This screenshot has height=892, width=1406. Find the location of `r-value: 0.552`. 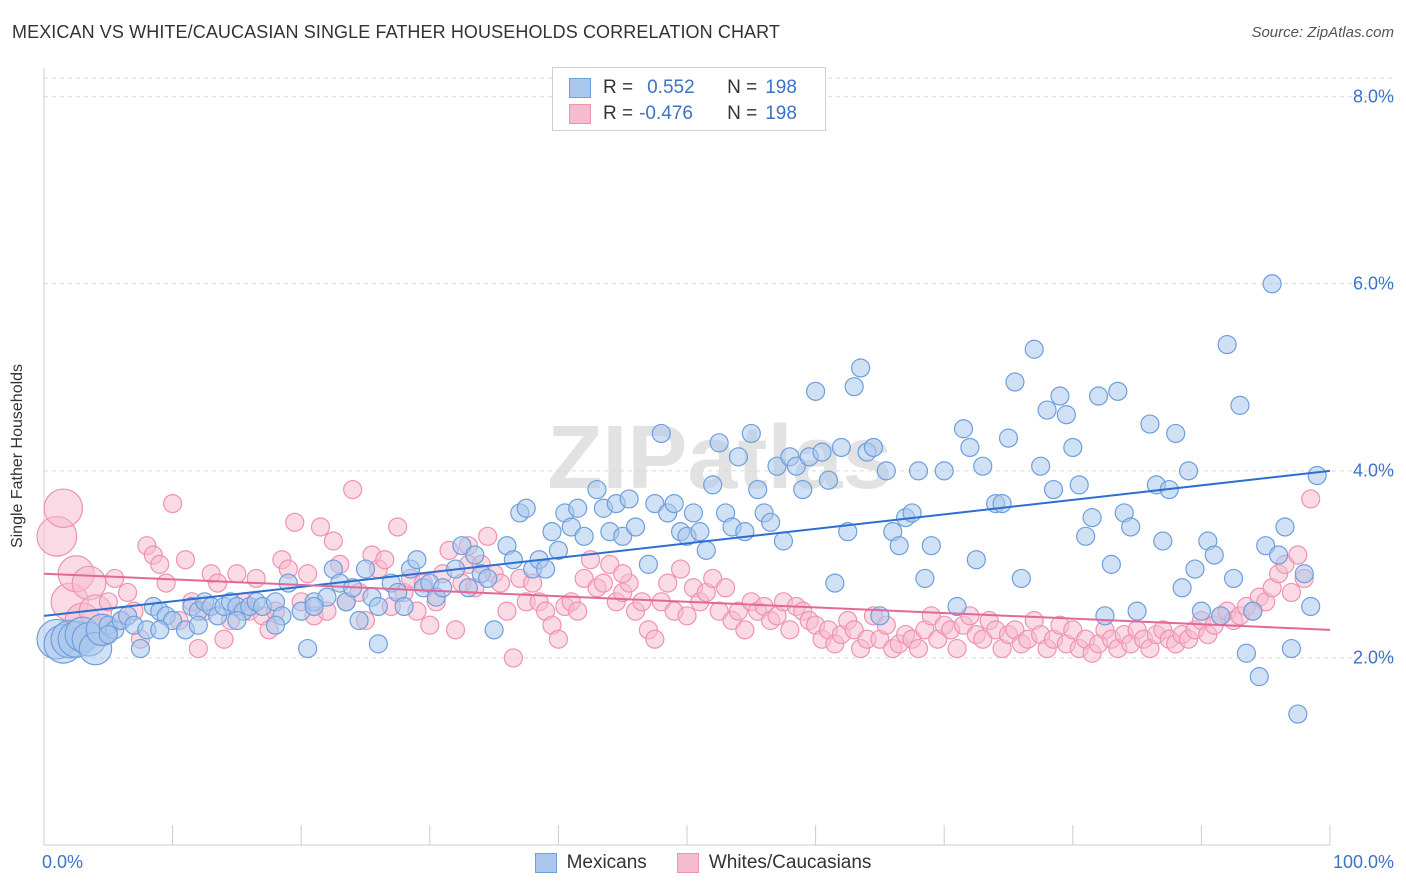

r-value: 0.552 is located at coordinates (671, 87).